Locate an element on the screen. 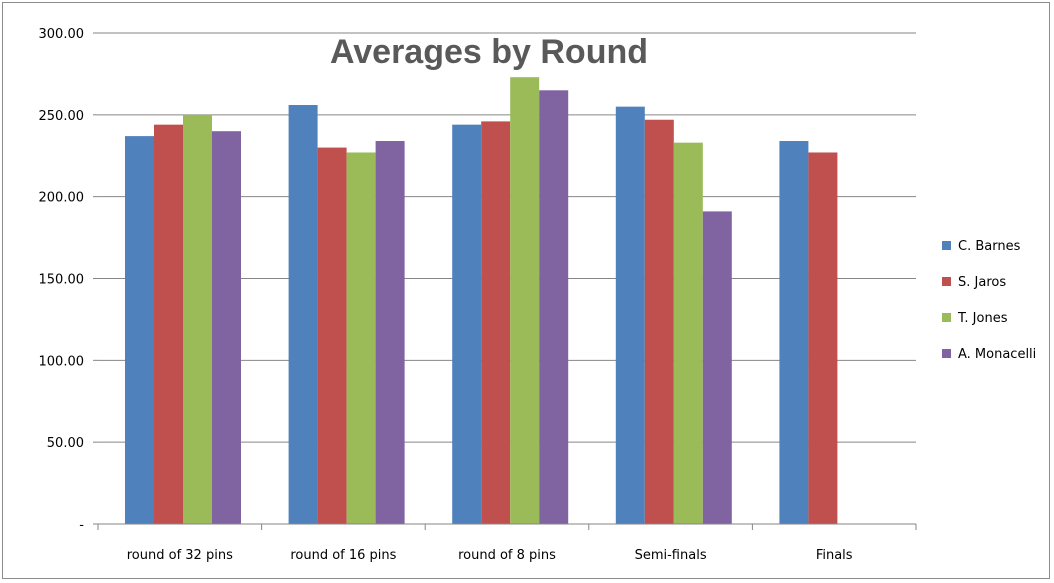 The image size is (1054, 583). x-tick-label: Semi-finals is located at coordinates (671, 555).